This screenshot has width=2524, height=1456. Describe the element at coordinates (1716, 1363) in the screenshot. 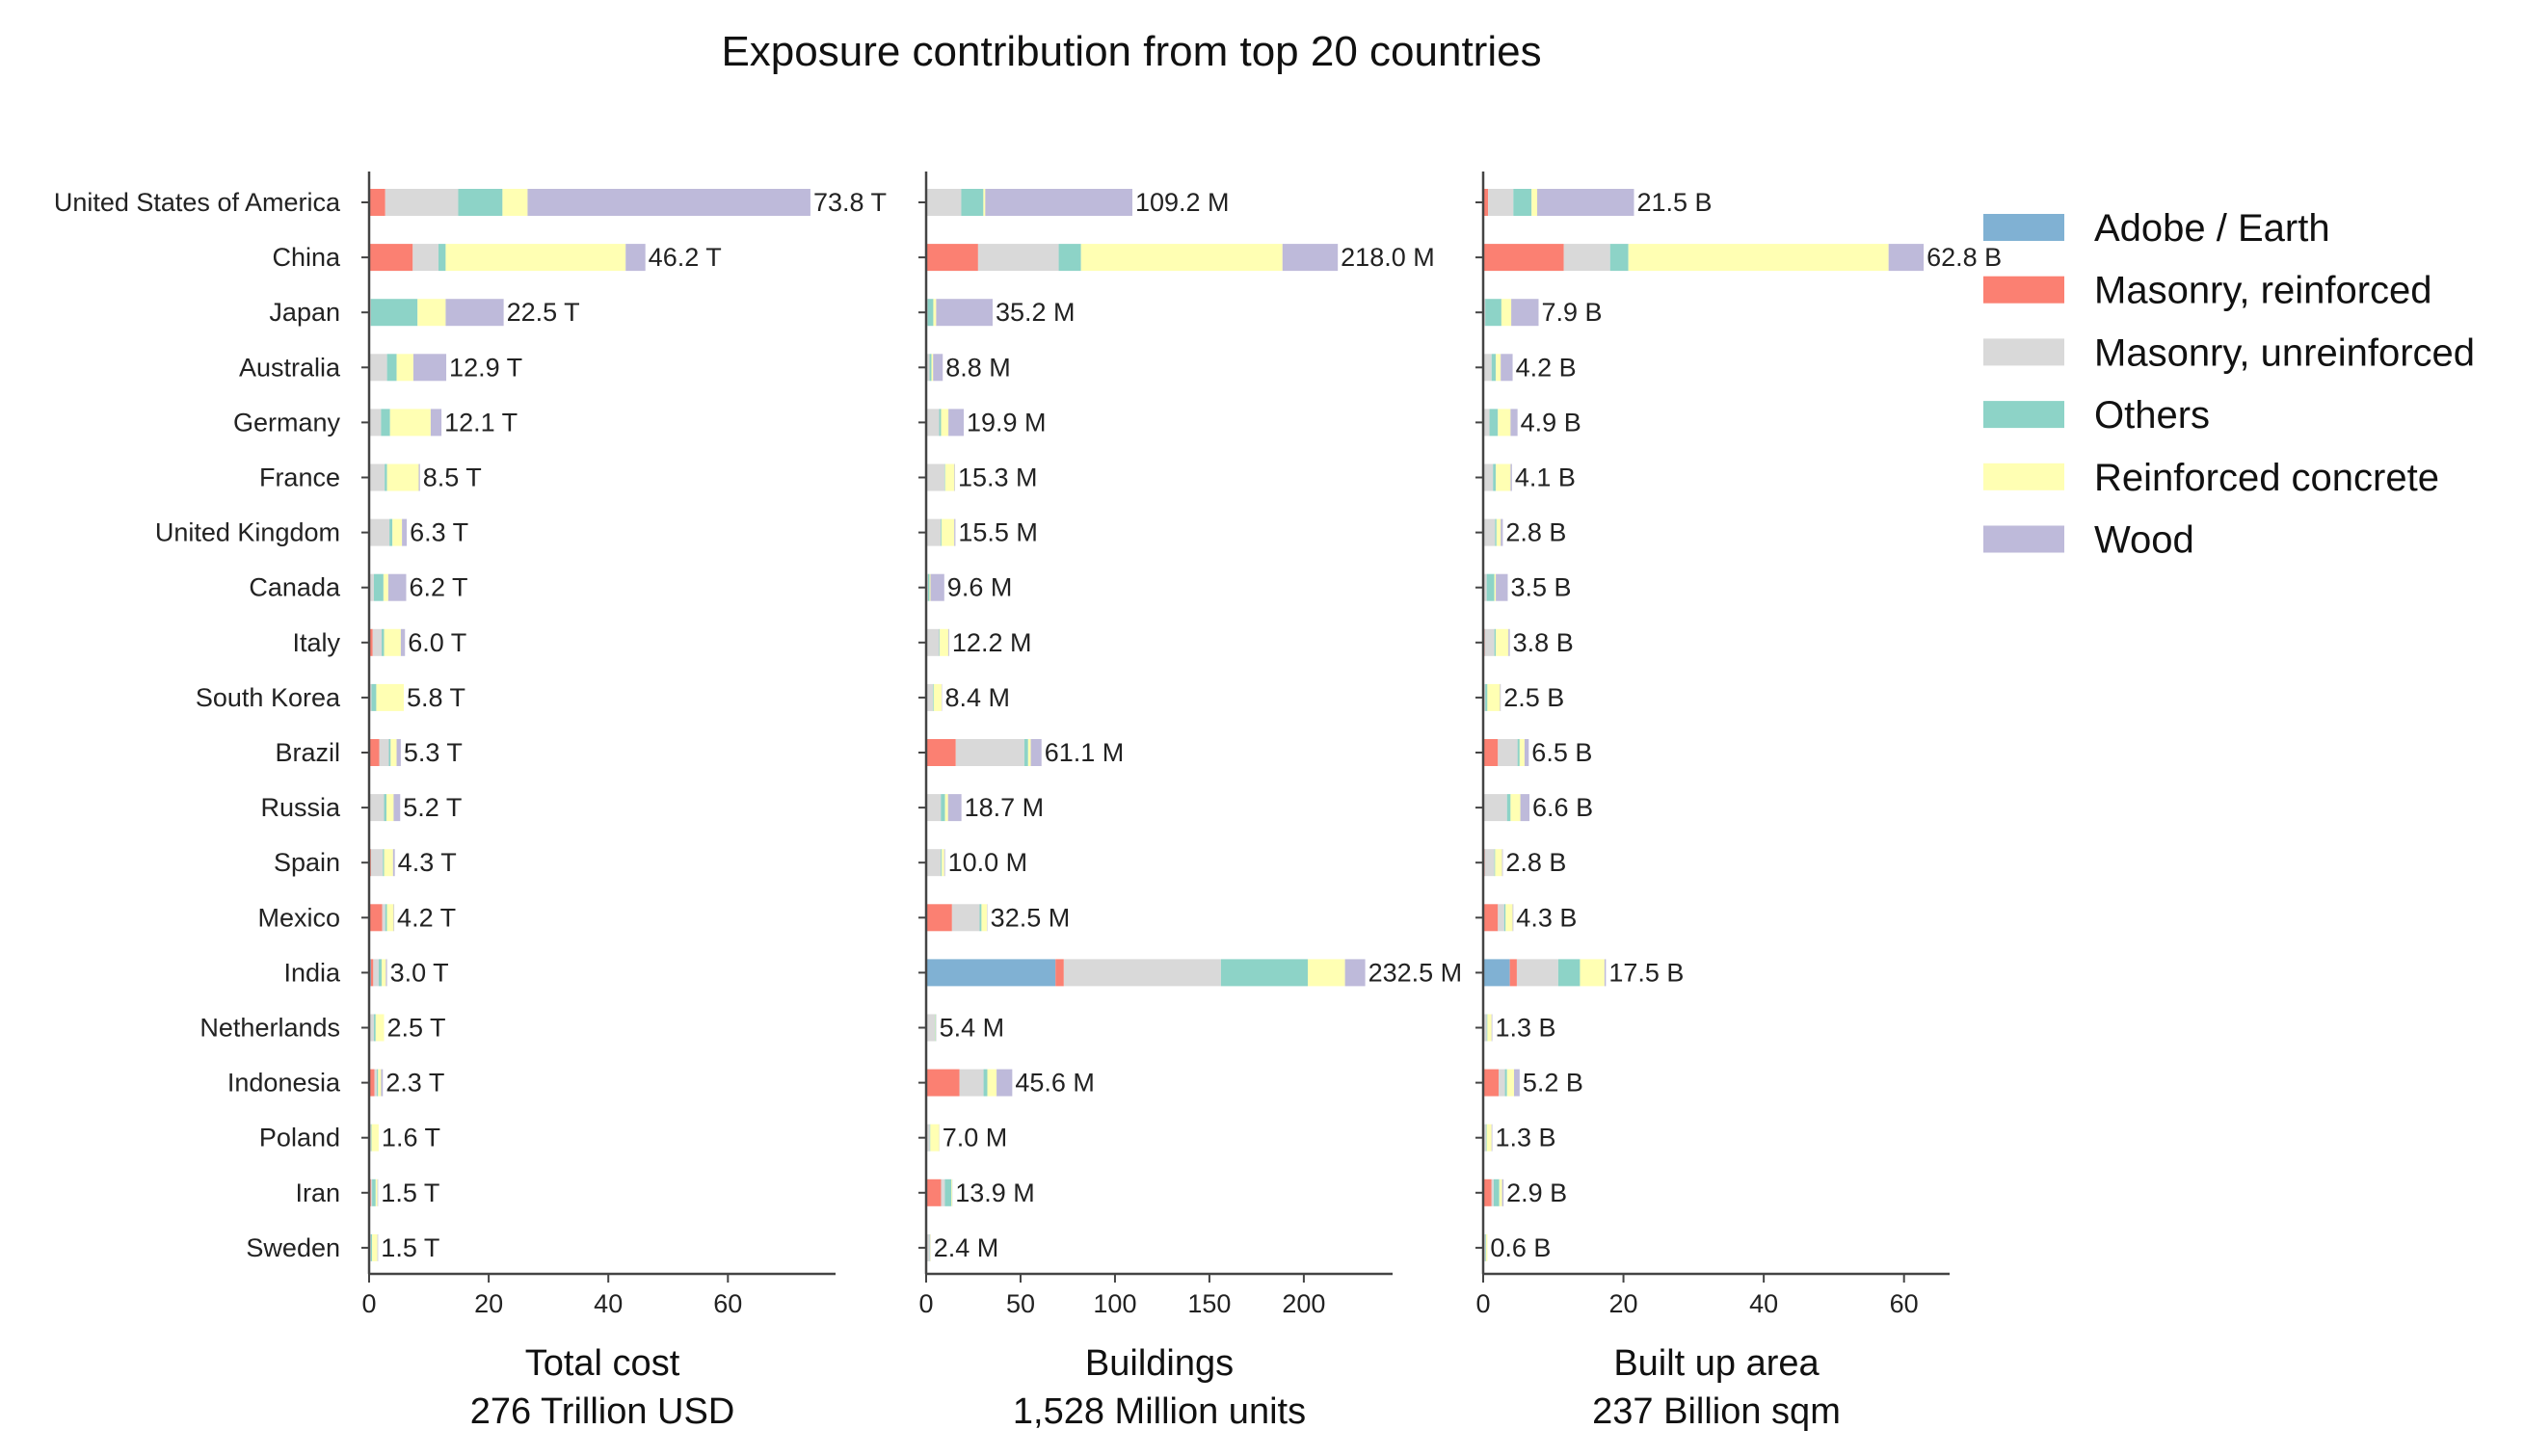

I see `x-axis-title: Built up area` at that location.